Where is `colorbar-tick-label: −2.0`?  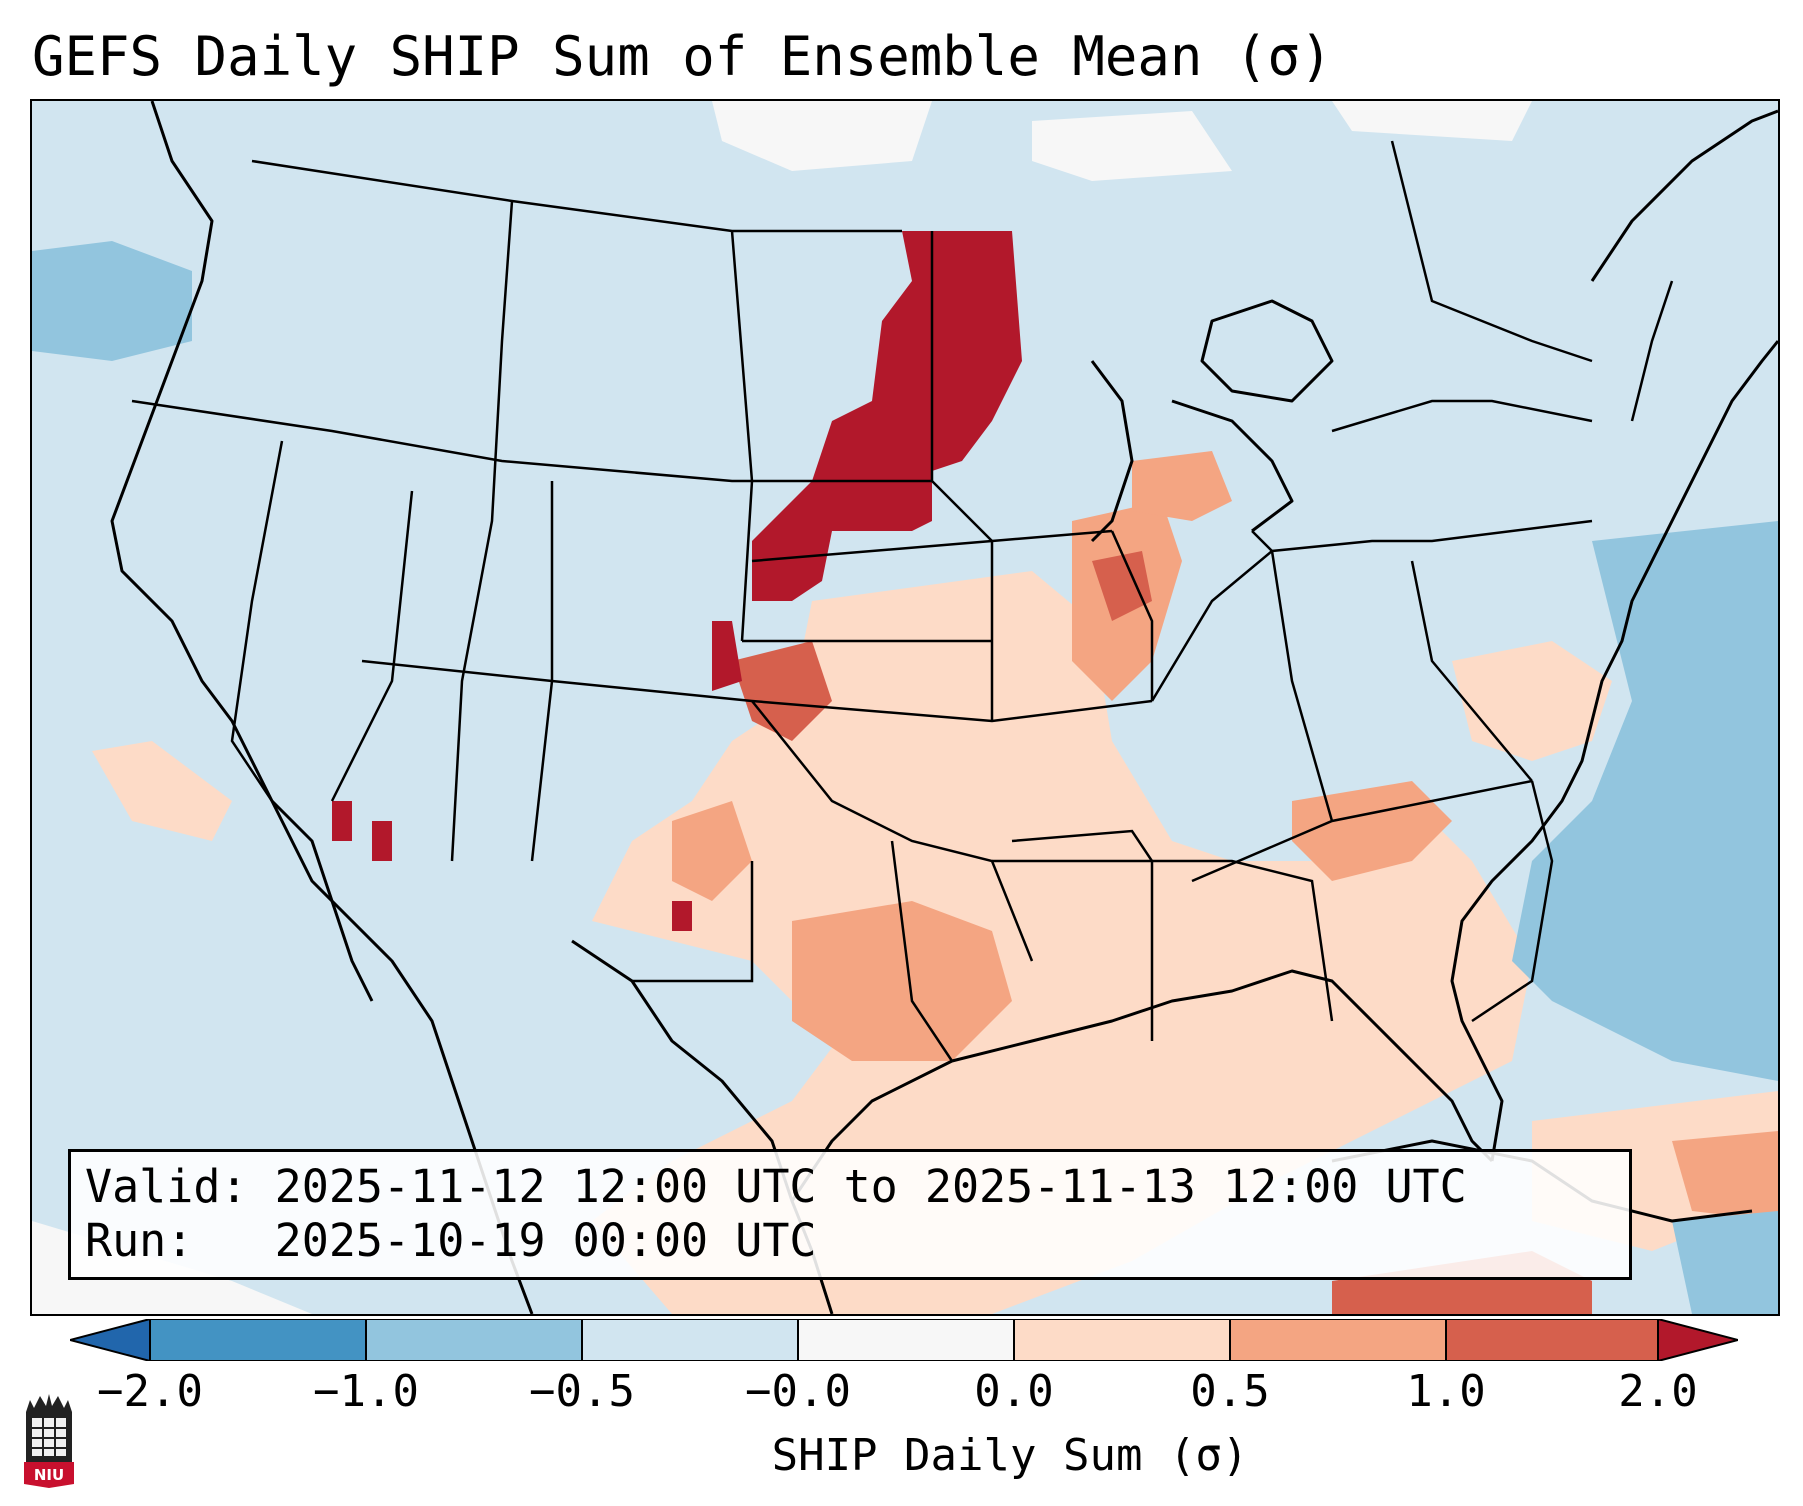
colorbar-tick-label: −2.0 is located at coordinates (150, 1391).